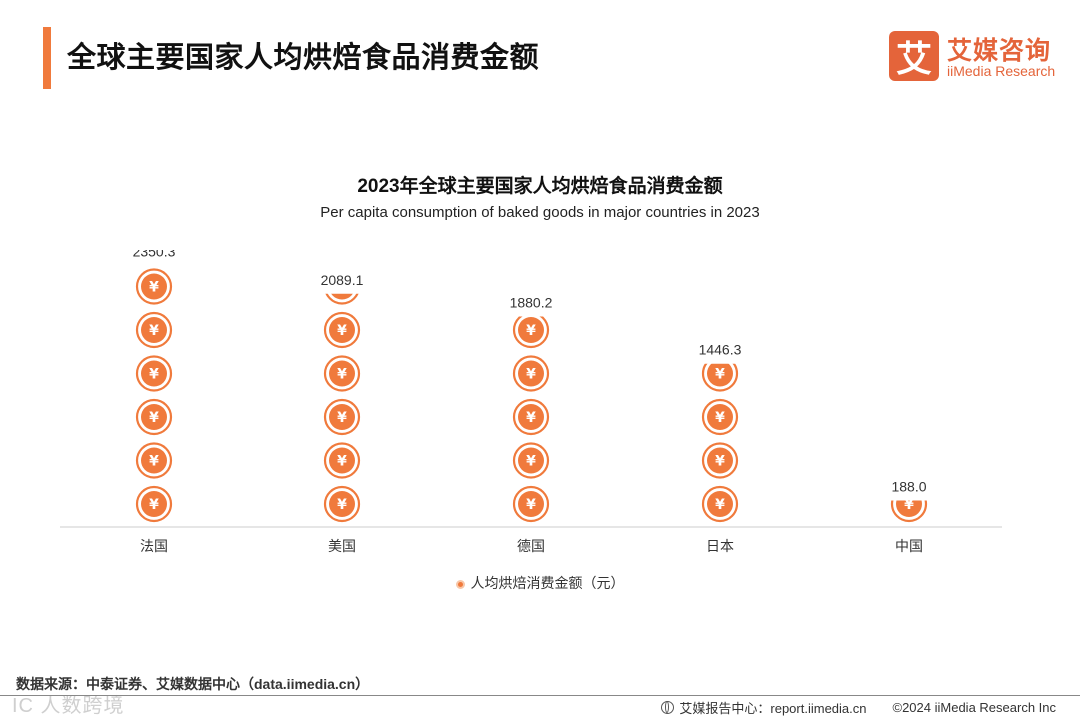 Image resolution: width=1080 pixels, height=720 pixels. I want to click on x-tick-label: 美国, so click(342, 546).